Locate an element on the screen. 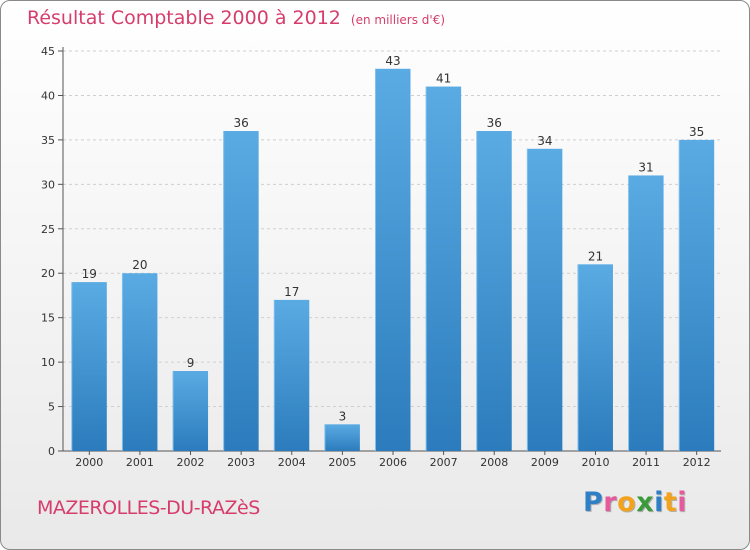 The width and height of the screenshot is (750, 550). y-tick-label: 20 is located at coordinates (48, 273).